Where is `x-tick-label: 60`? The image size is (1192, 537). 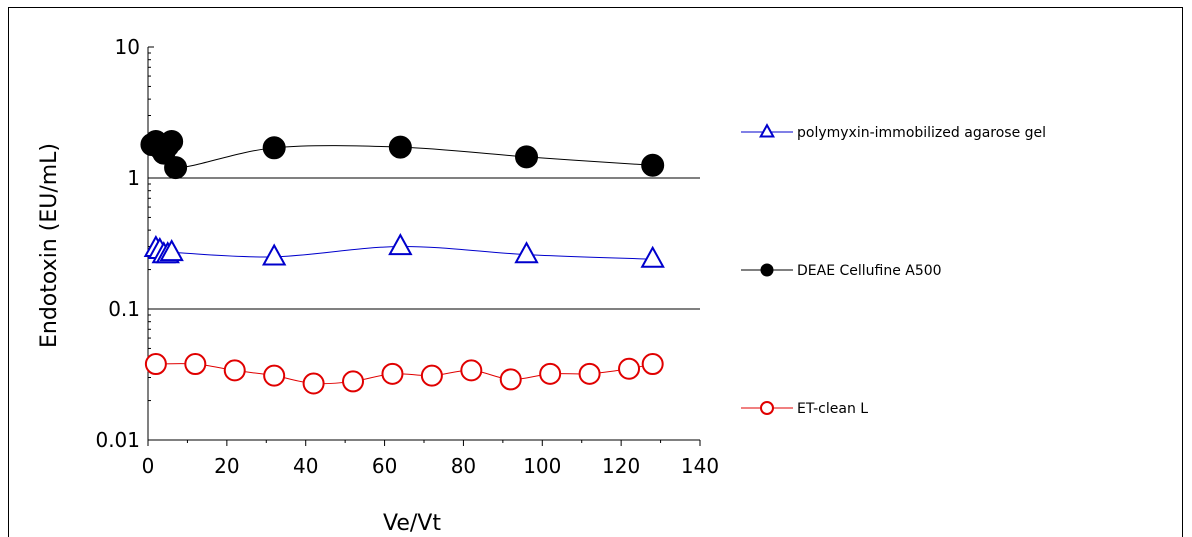 x-tick-label: 60 is located at coordinates (384, 466).